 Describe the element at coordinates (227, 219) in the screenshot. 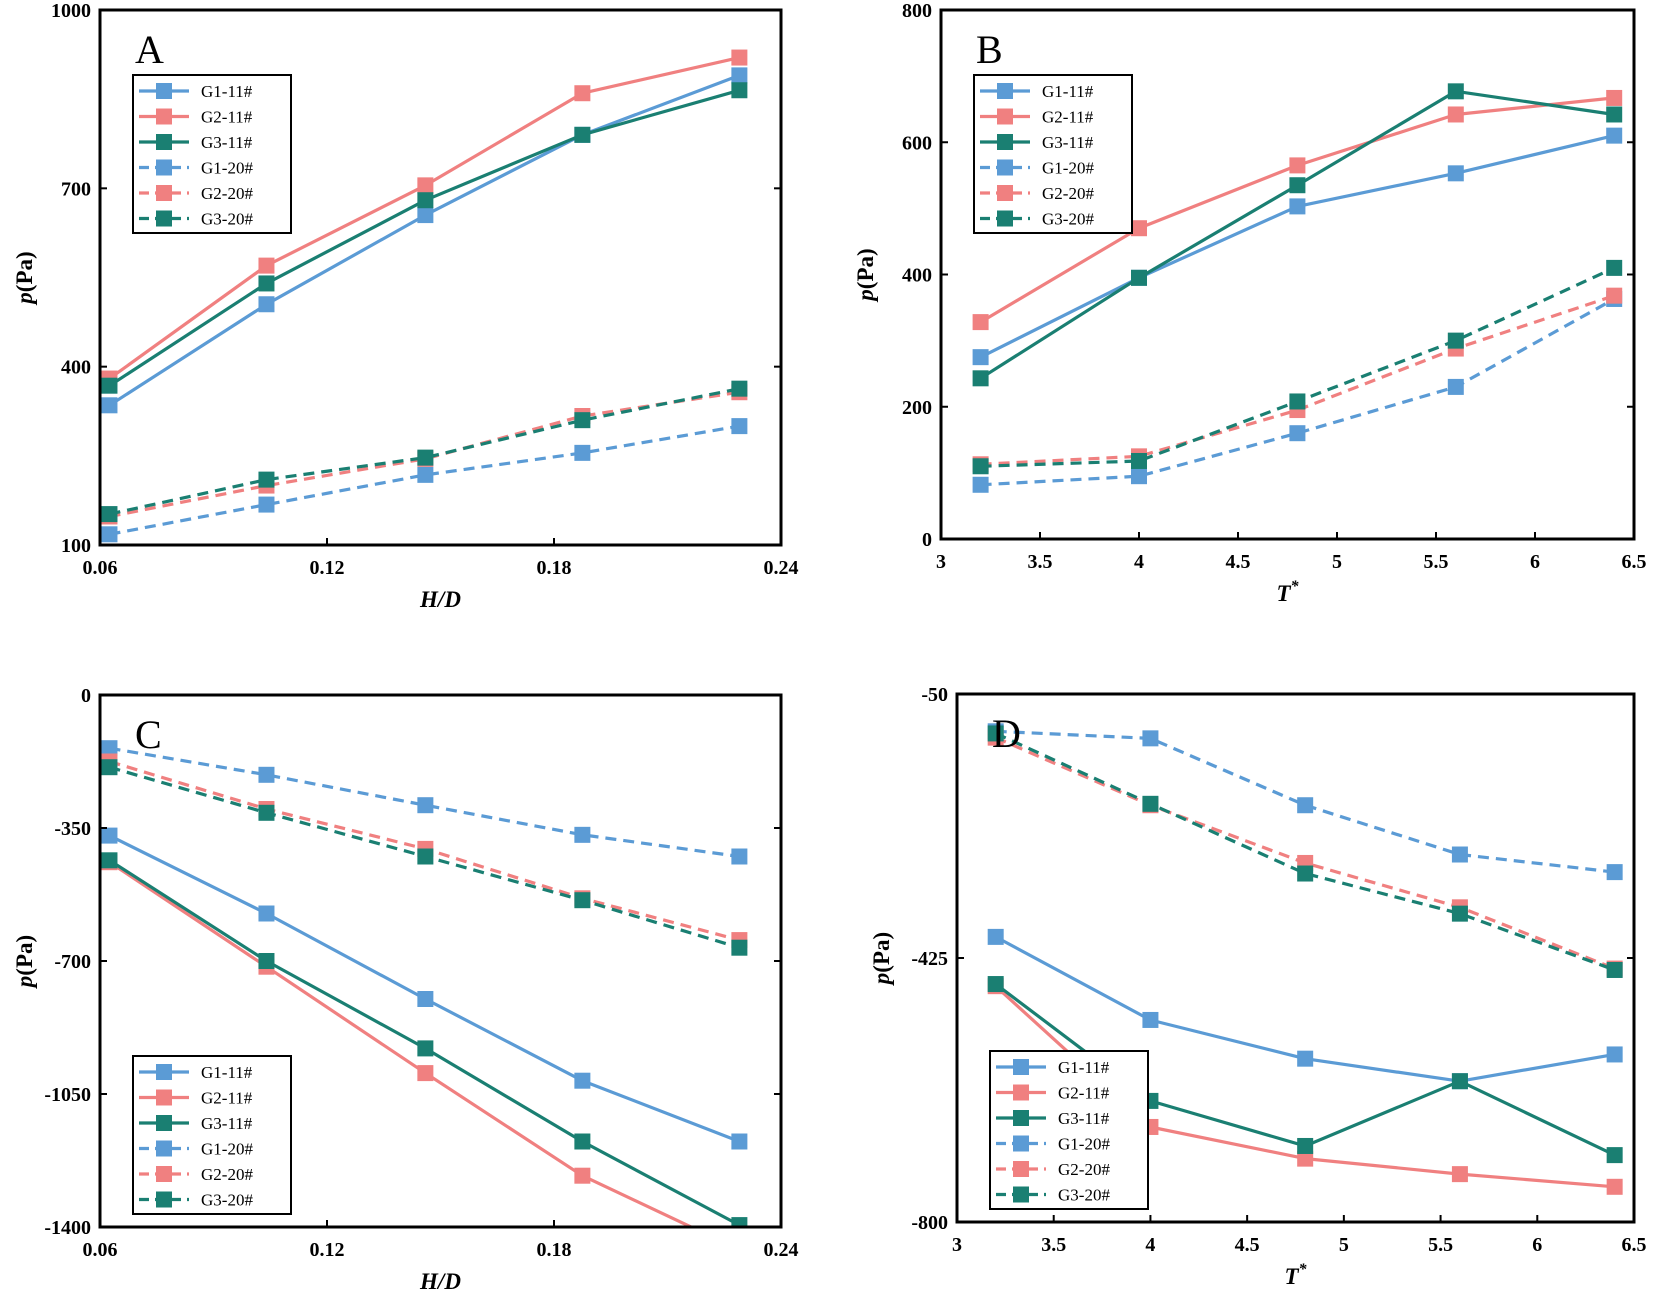

I see `legend-label-a-5: G3-20#` at that location.